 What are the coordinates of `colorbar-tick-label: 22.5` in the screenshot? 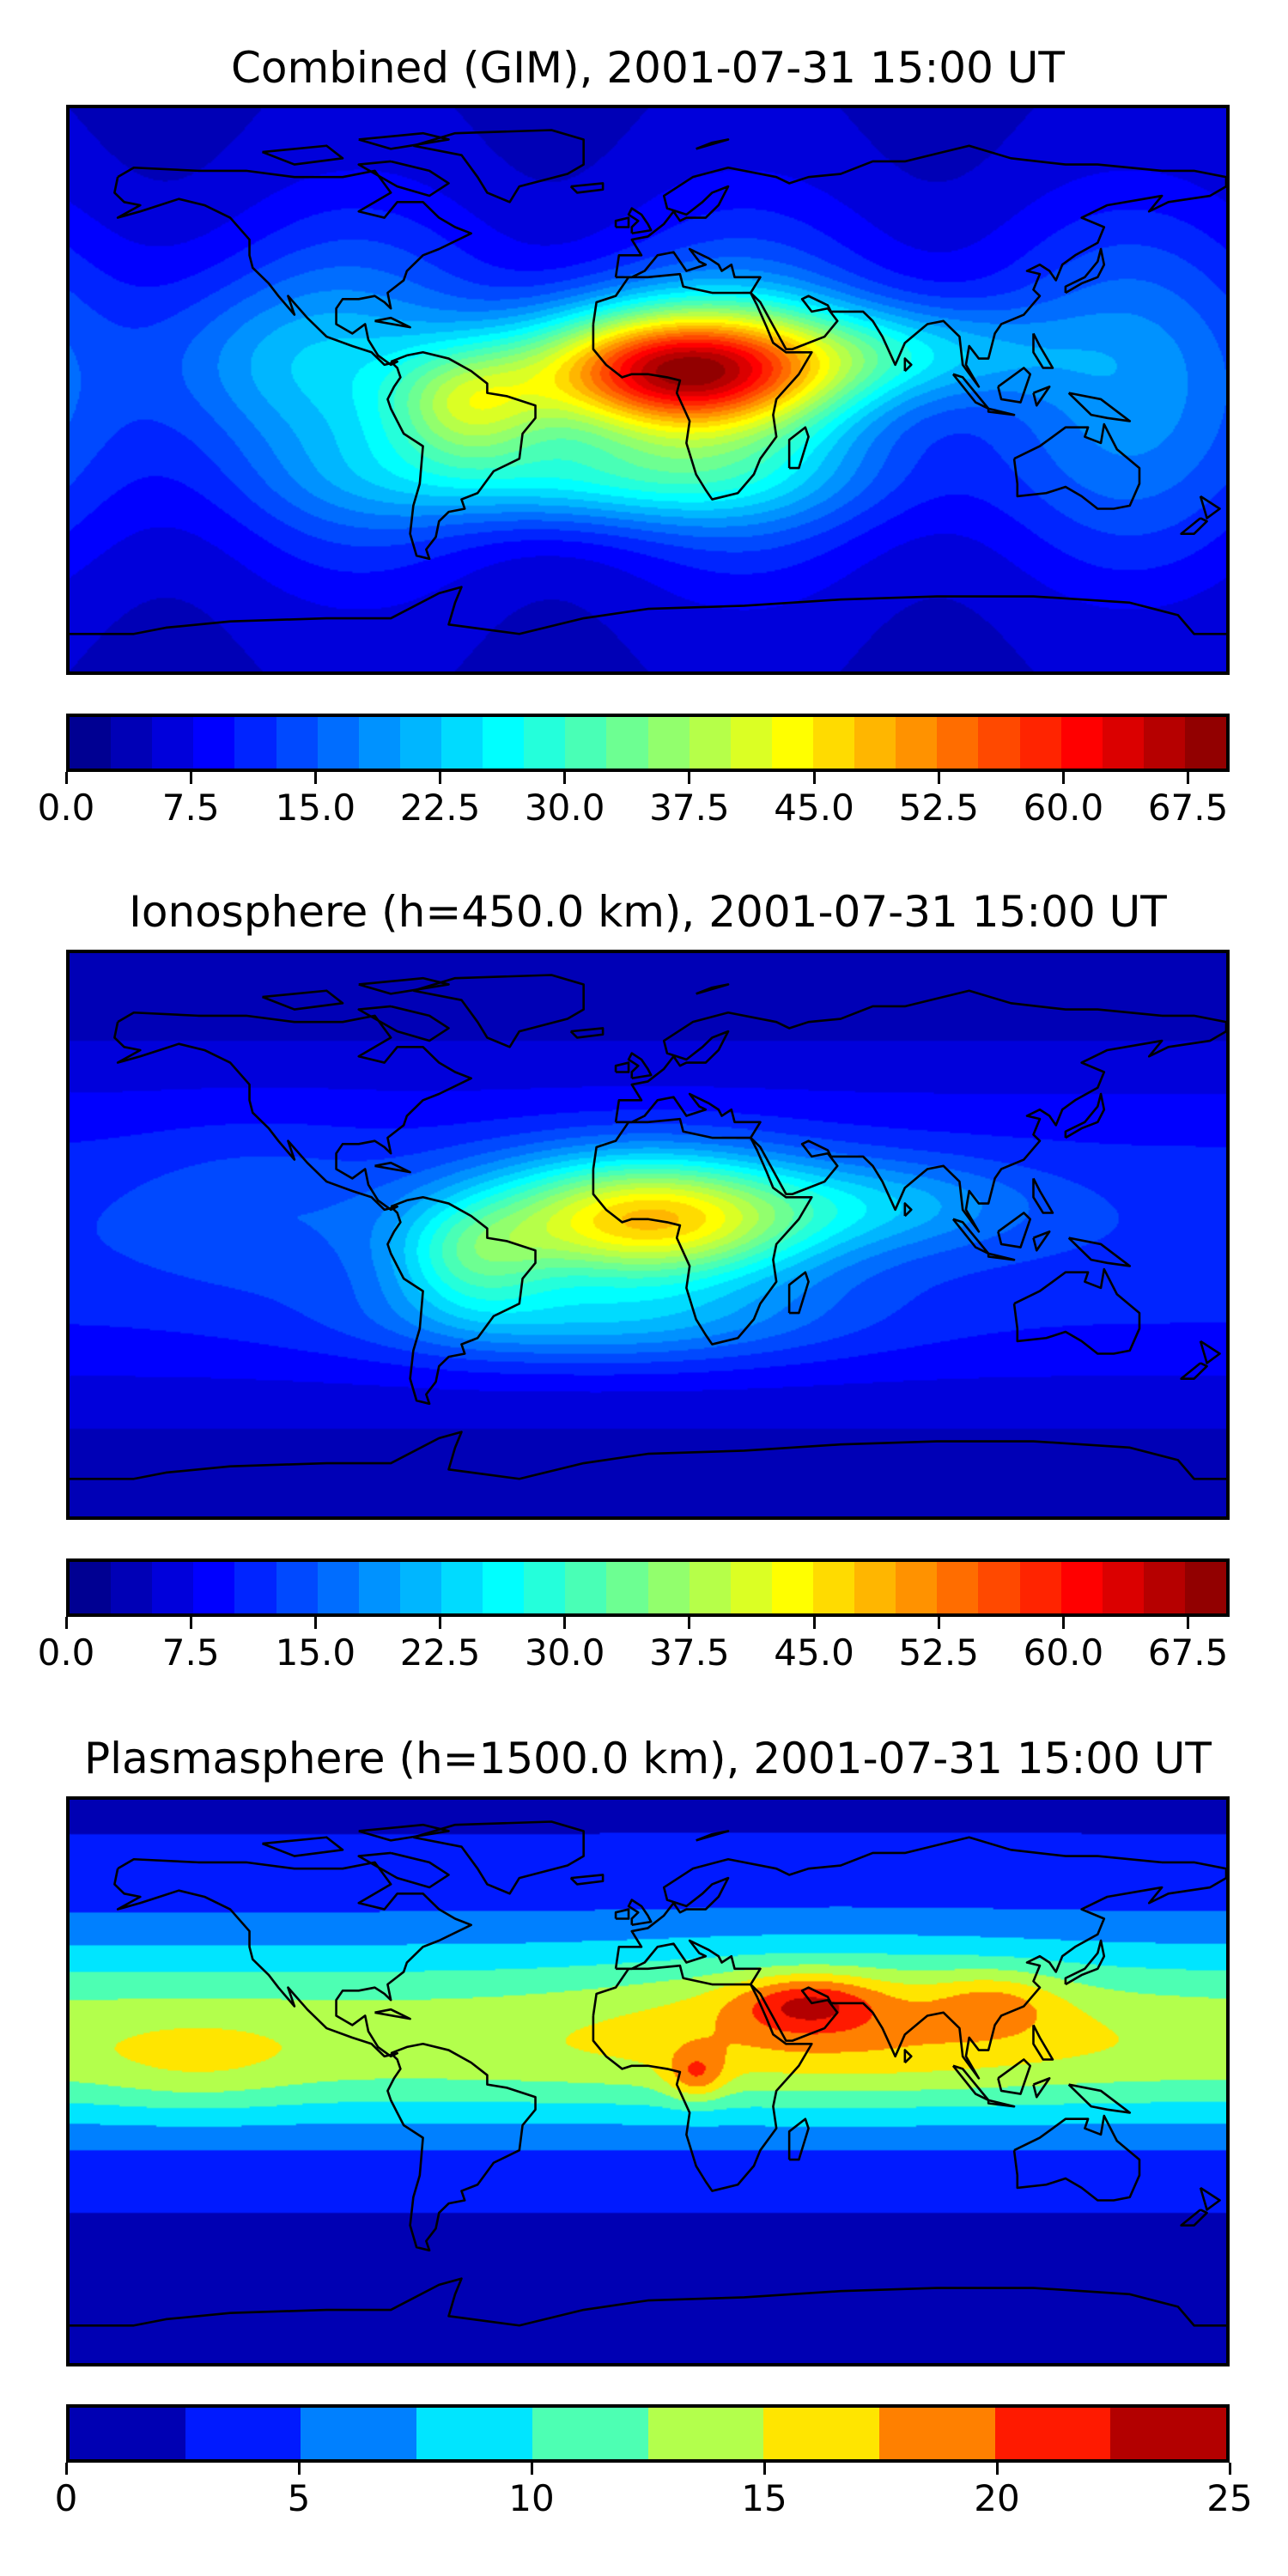 It's located at (440, 808).